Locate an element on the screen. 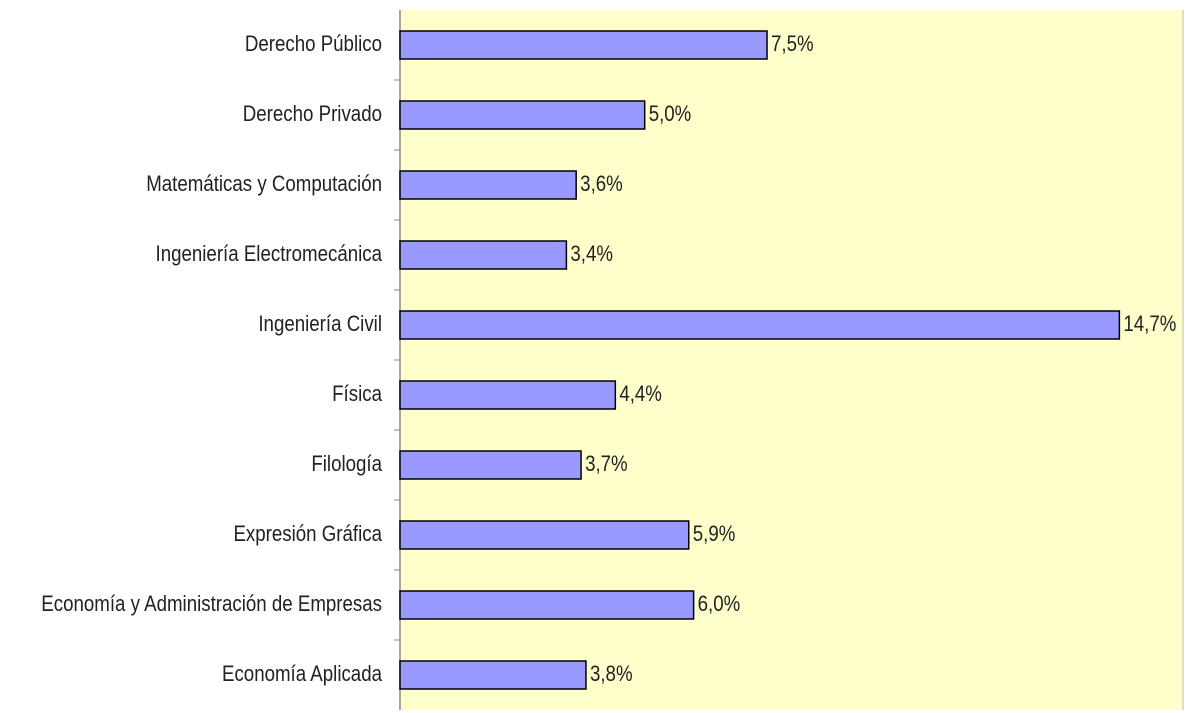  data-label: 3,6% is located at coordinates (601, 184).